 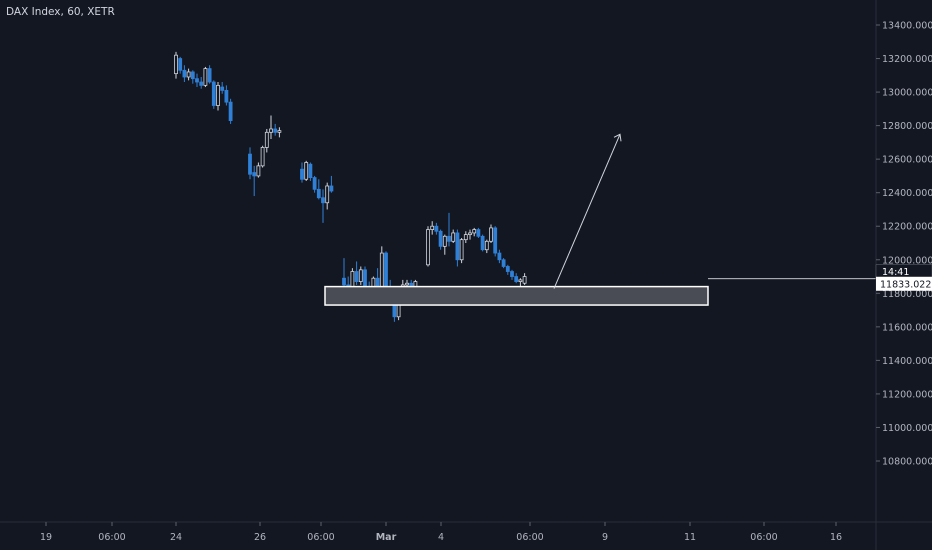 I want to click on price-tick-label: 12800.000, so click(x=907, y=126).